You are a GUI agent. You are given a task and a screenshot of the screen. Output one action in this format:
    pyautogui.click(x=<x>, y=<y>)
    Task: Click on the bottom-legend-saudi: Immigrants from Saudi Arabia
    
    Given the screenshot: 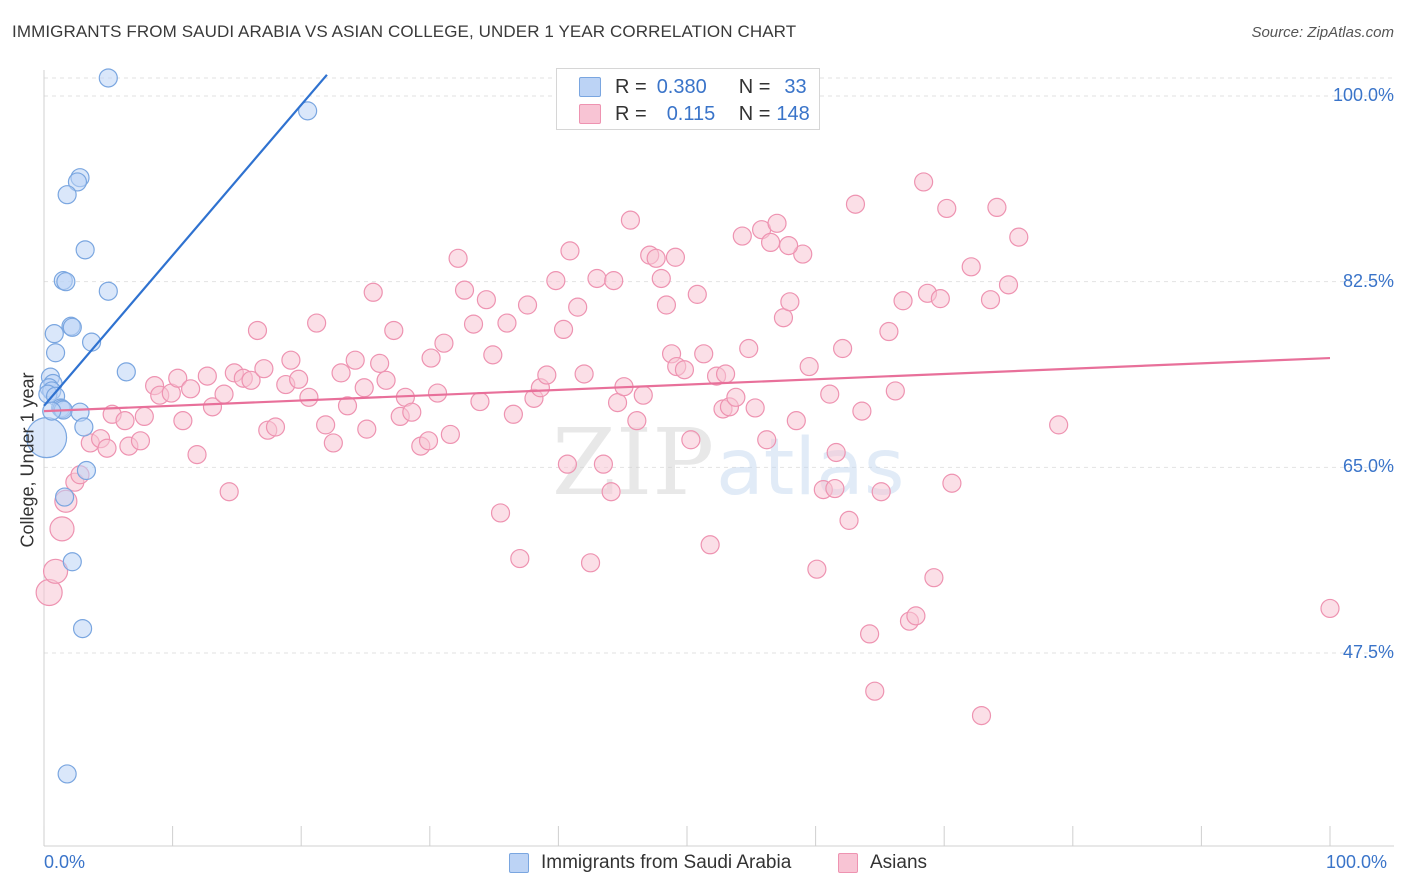 What is the action you would take?
    pyautogui.click(x=650, y=863)
    